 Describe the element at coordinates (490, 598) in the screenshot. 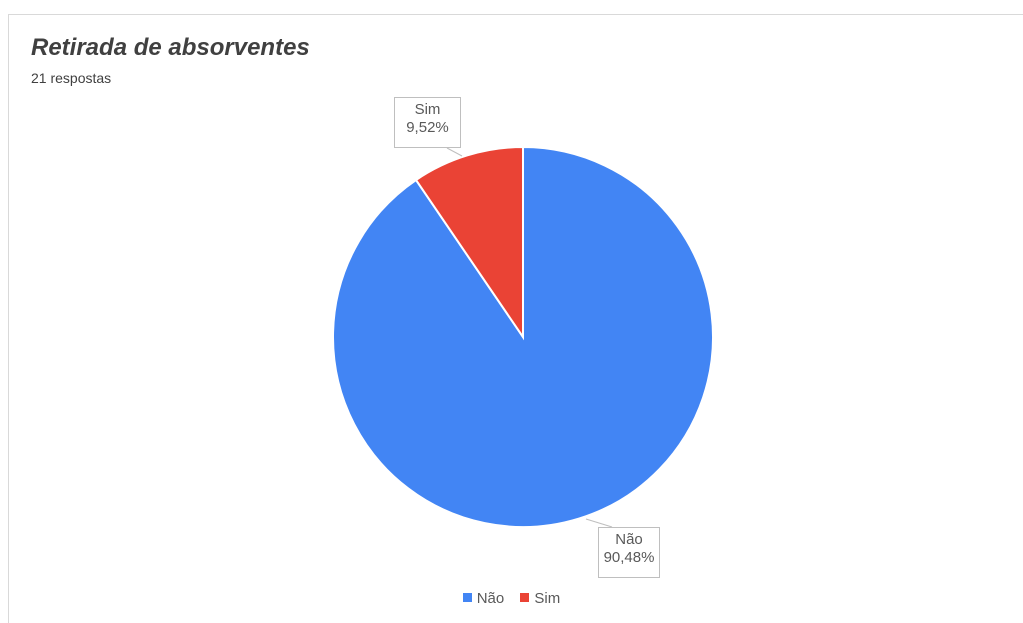

I see `legend-label-nao: Não` at that location.